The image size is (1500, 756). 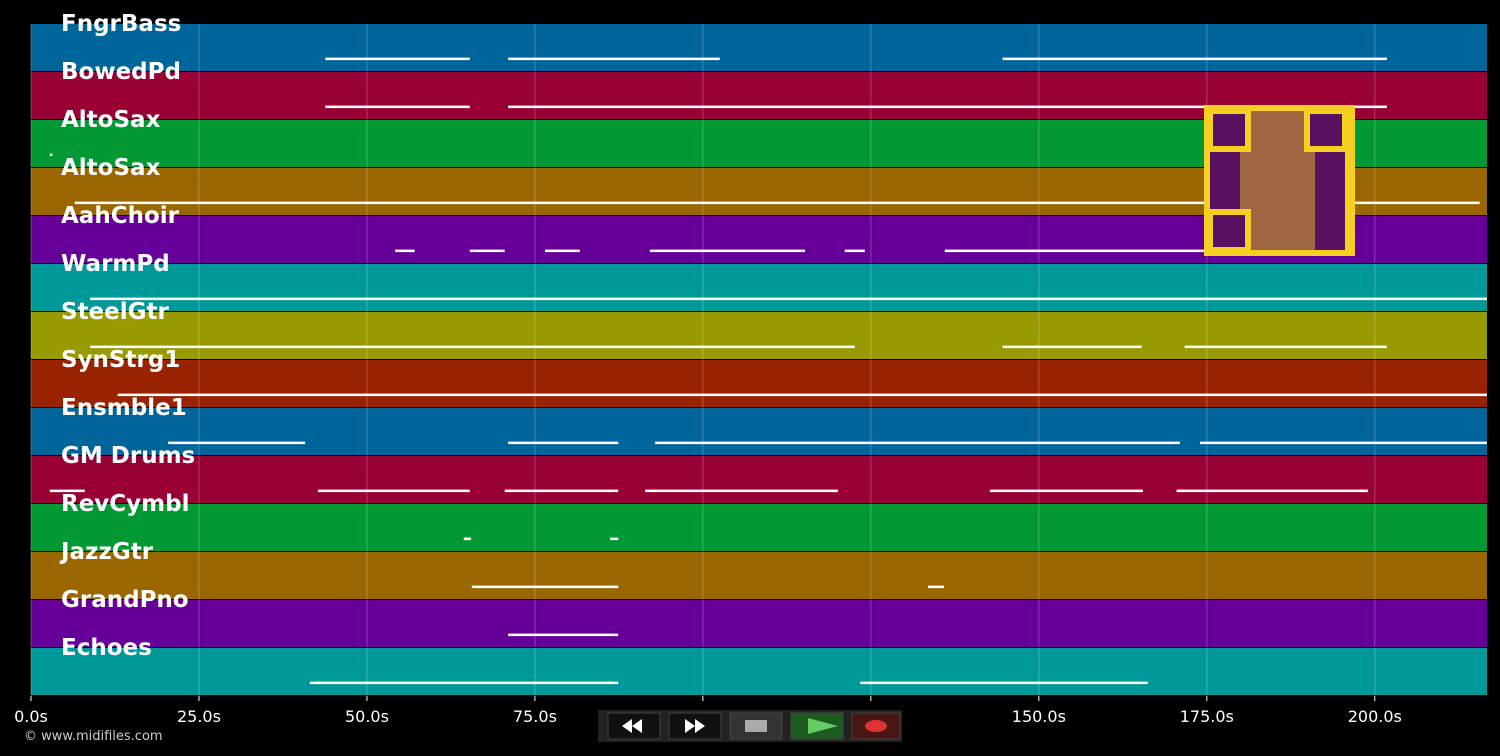 What do you see at coordinates (125, 504) in the screenshot?
I see `track-name: RevCymbl` at bounding box center [125, 504].